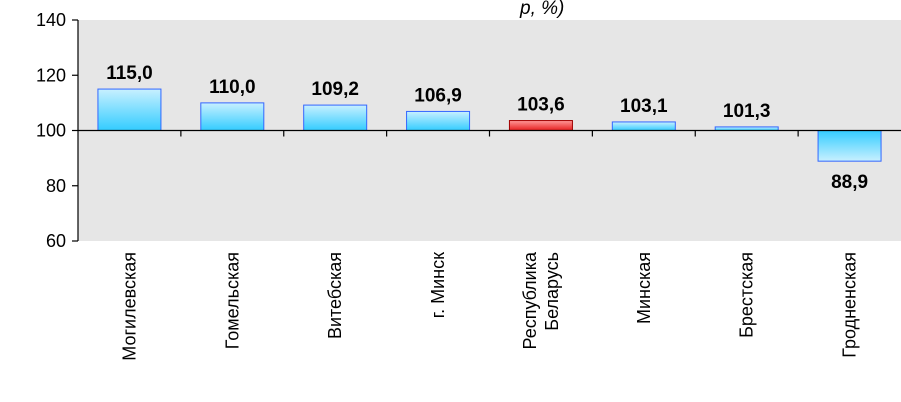 Image resolution: width=901 pixels, height=402 pixels. I want to click on data-label: 115,0, so click(129, 73).